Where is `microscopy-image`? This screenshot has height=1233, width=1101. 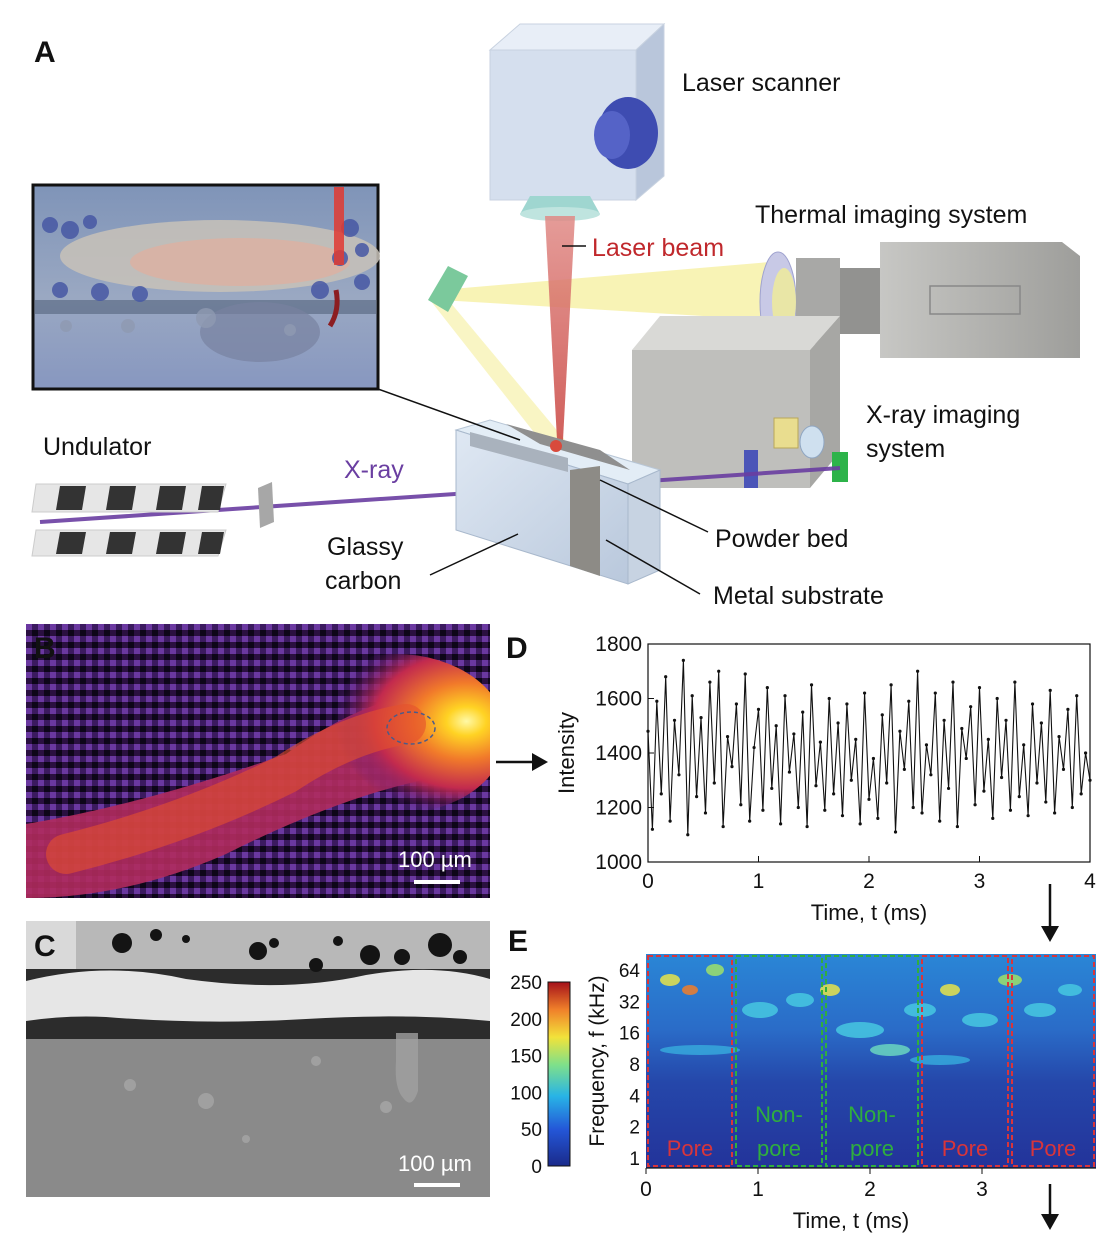
microscopy-image is located at coordinates (258, 1059).